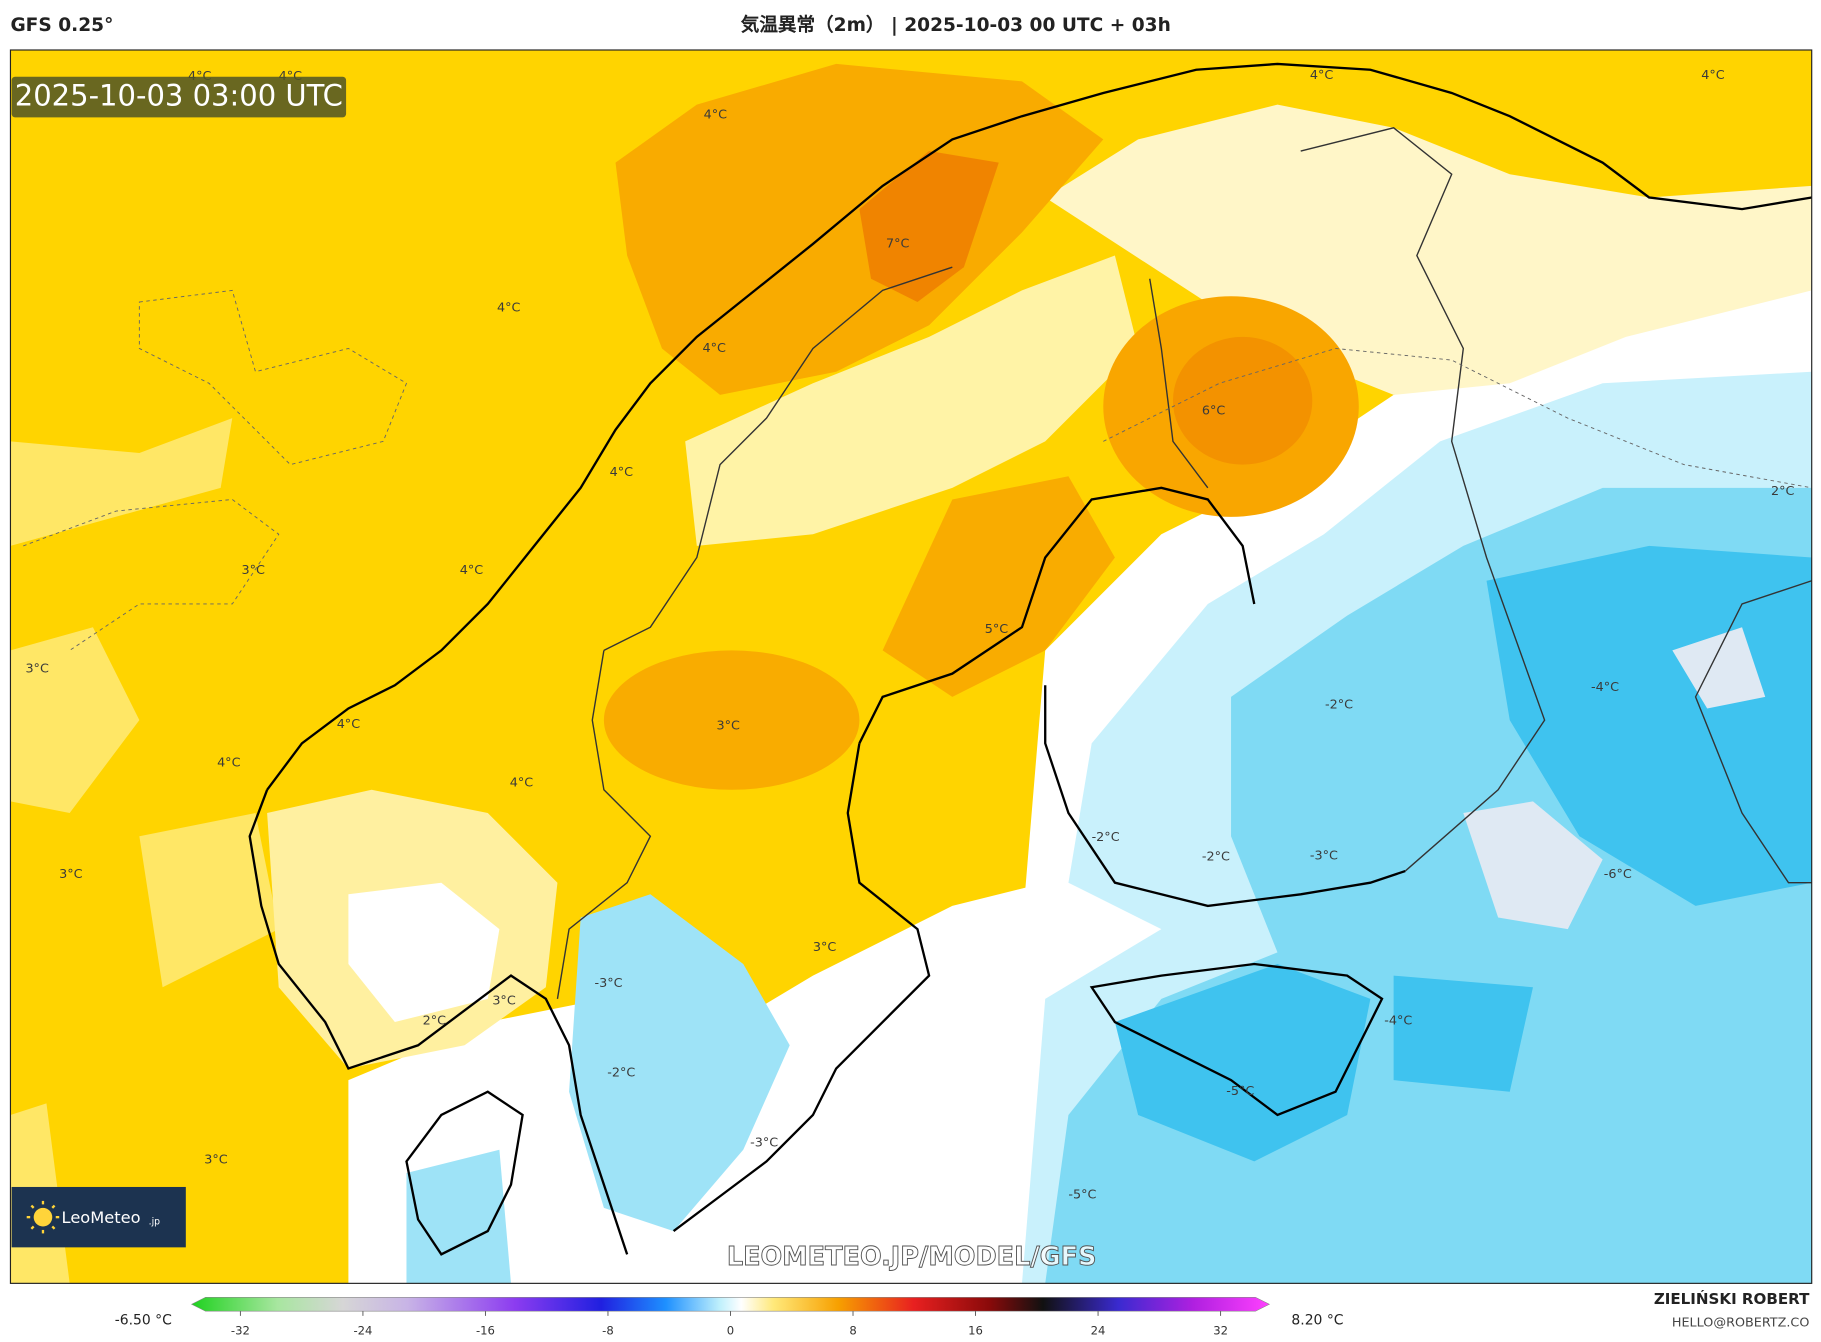  I want to click on colorbar-tick-label: -8, so click(608, 1330).